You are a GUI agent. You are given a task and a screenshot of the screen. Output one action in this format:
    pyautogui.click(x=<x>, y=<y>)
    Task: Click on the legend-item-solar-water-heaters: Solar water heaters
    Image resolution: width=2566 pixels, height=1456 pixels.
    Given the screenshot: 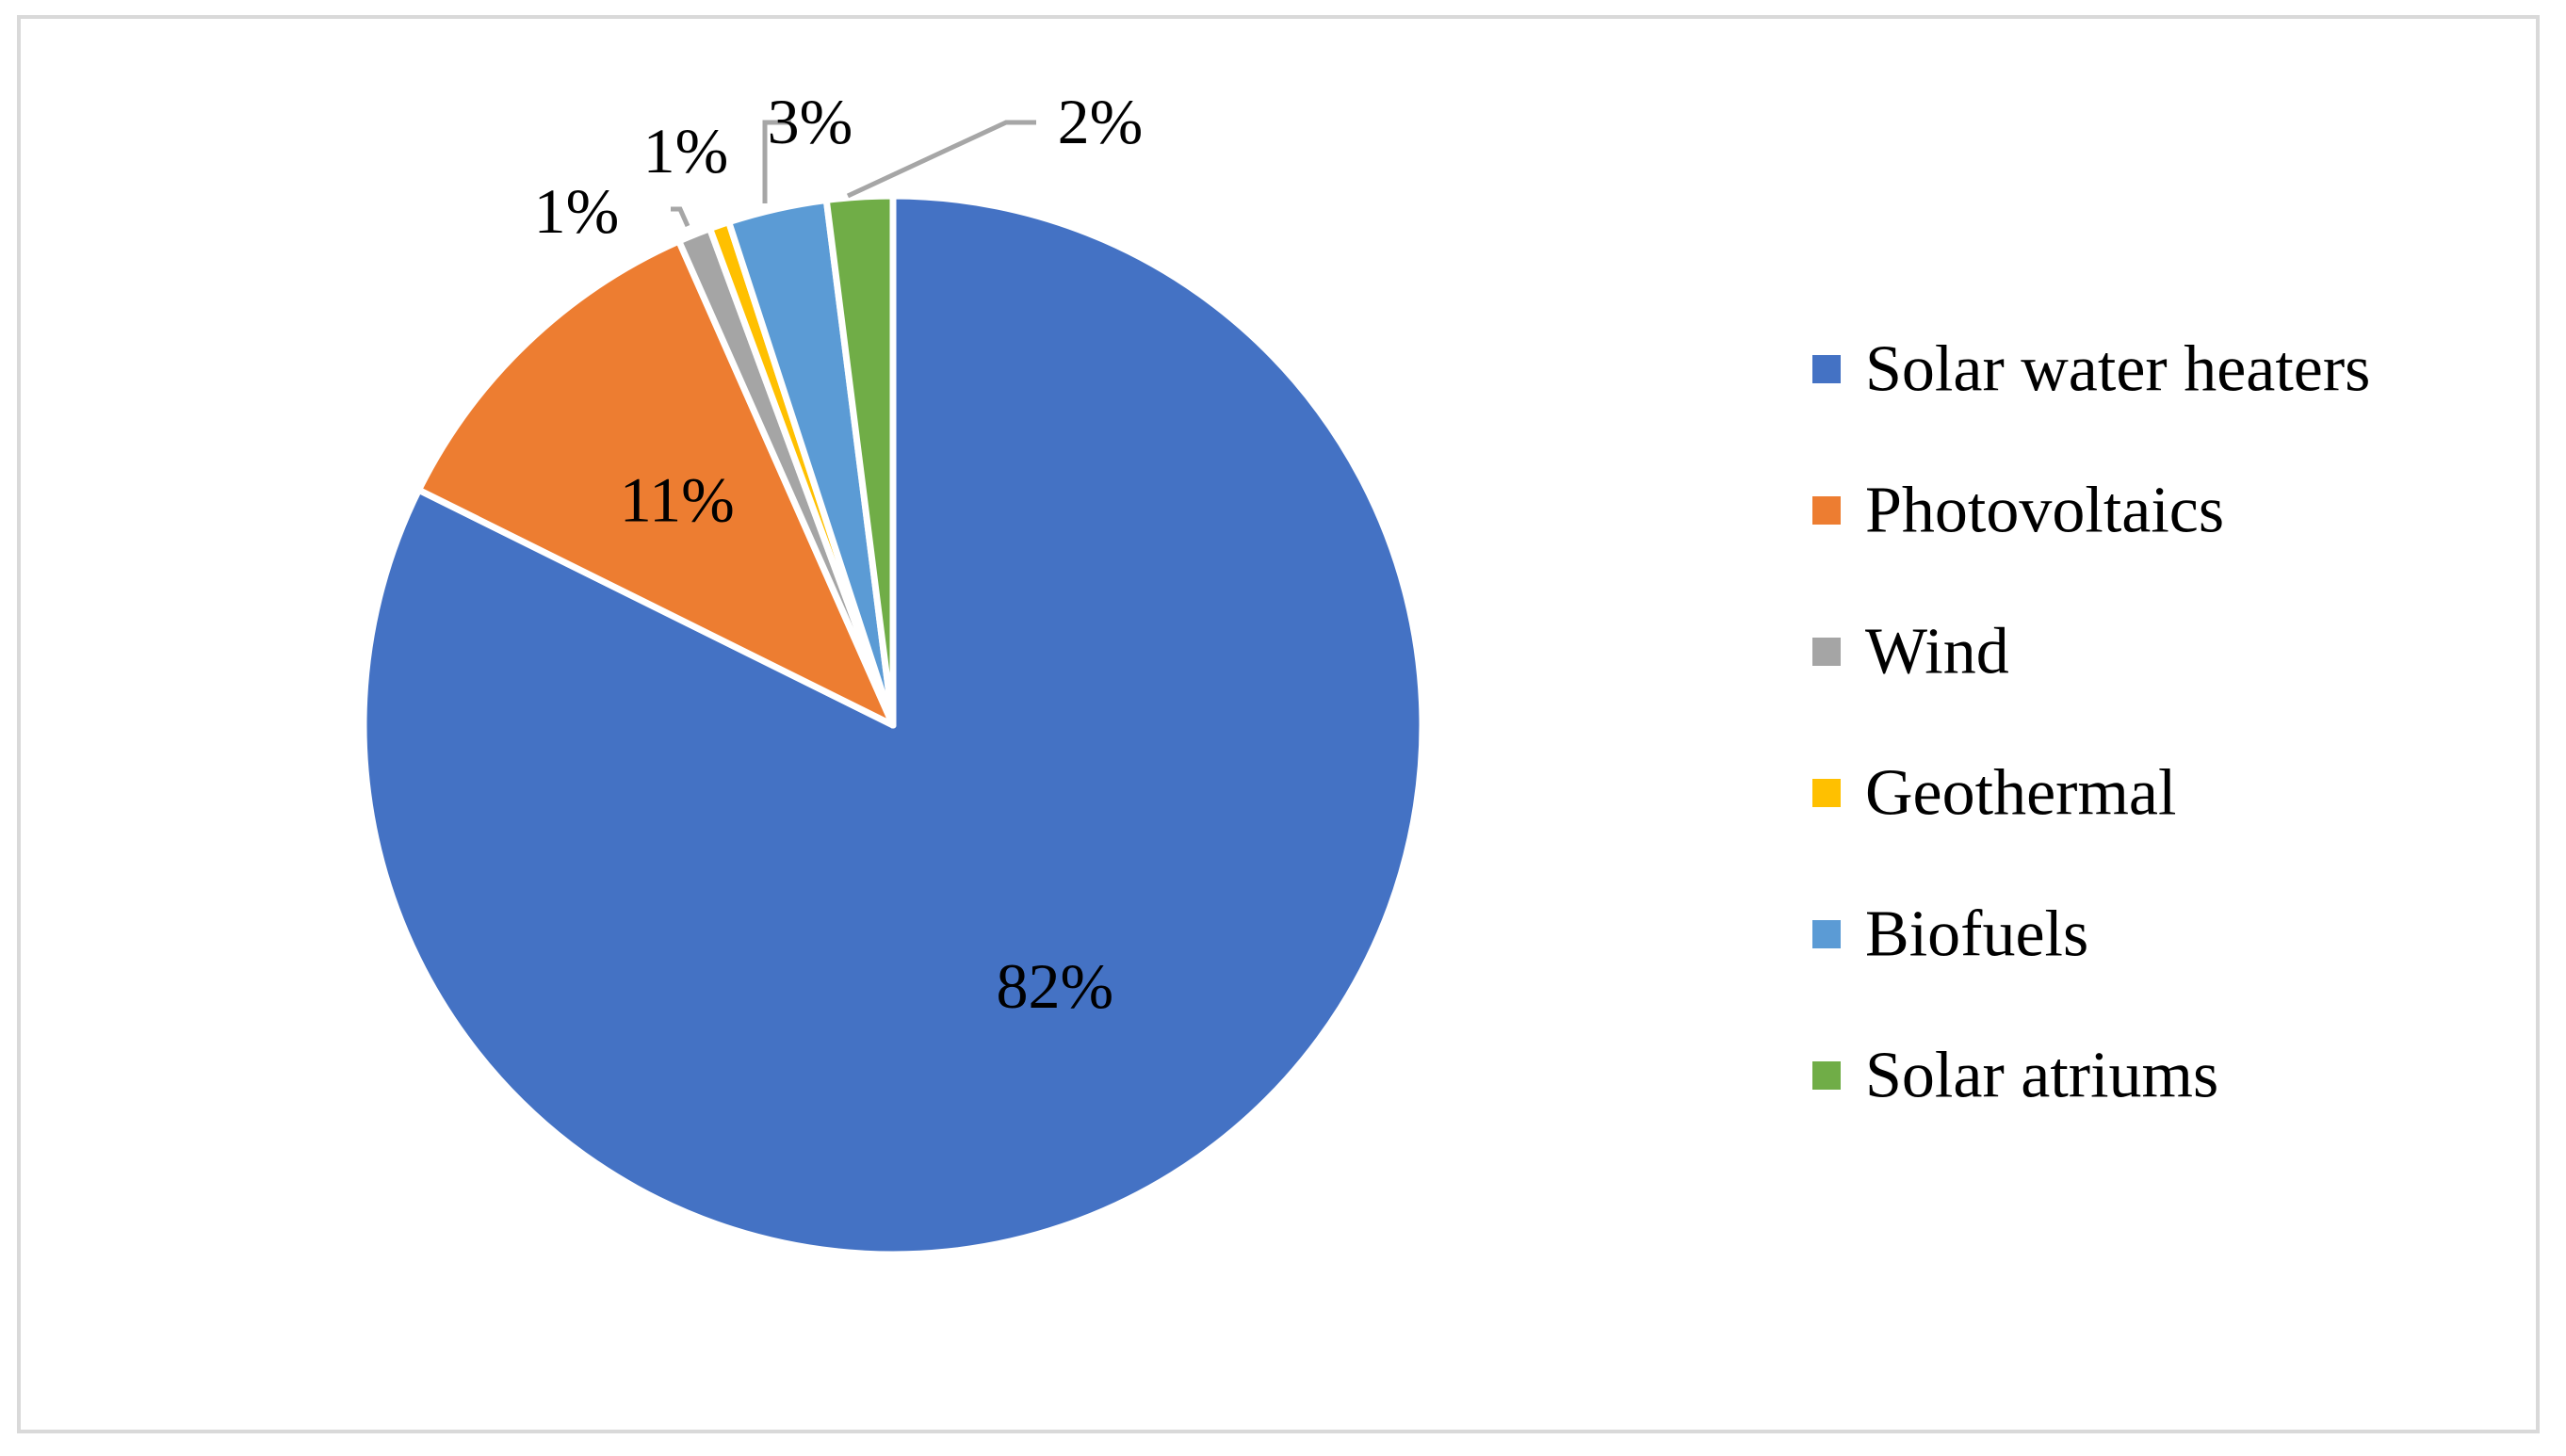 What is the action you would take?
    pyautogui.click(x=2091, y=369)
    